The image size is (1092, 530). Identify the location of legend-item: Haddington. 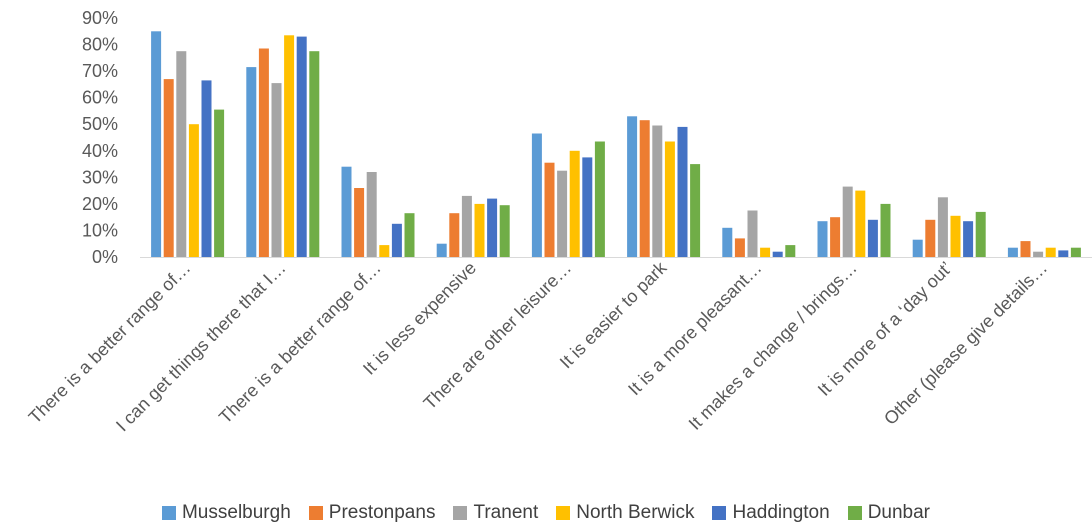
(771, 513).